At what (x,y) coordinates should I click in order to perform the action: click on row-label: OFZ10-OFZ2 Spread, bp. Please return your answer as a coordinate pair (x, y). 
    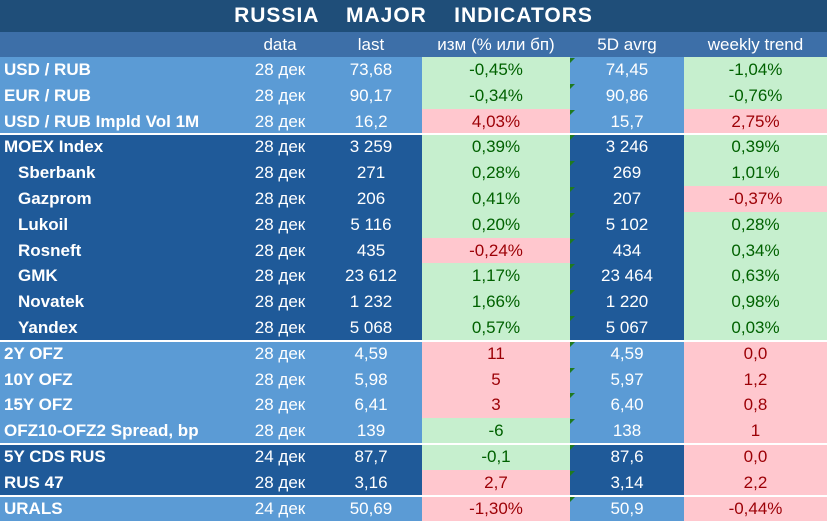
    Looking at the image, I should click on (120, 431).